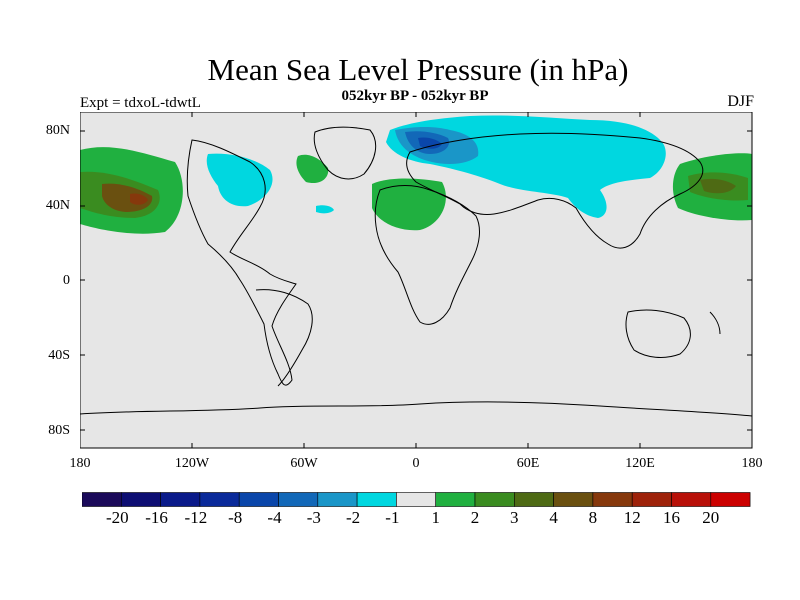 Image resolution: width=800 pixels, height=600 pixels. I want to click on lat-label-40s: 40S, so click(59, 355).